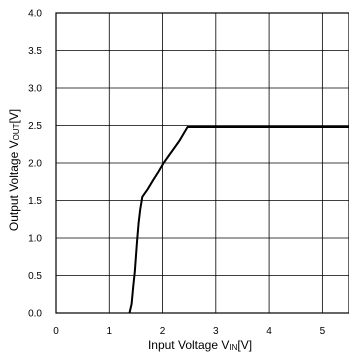 This screenshot has width=349, height=356. What do you see at coordinates (56, 331) in the screenshot?
I see `x-tick-label: 0` at bounding box center [56, 331].